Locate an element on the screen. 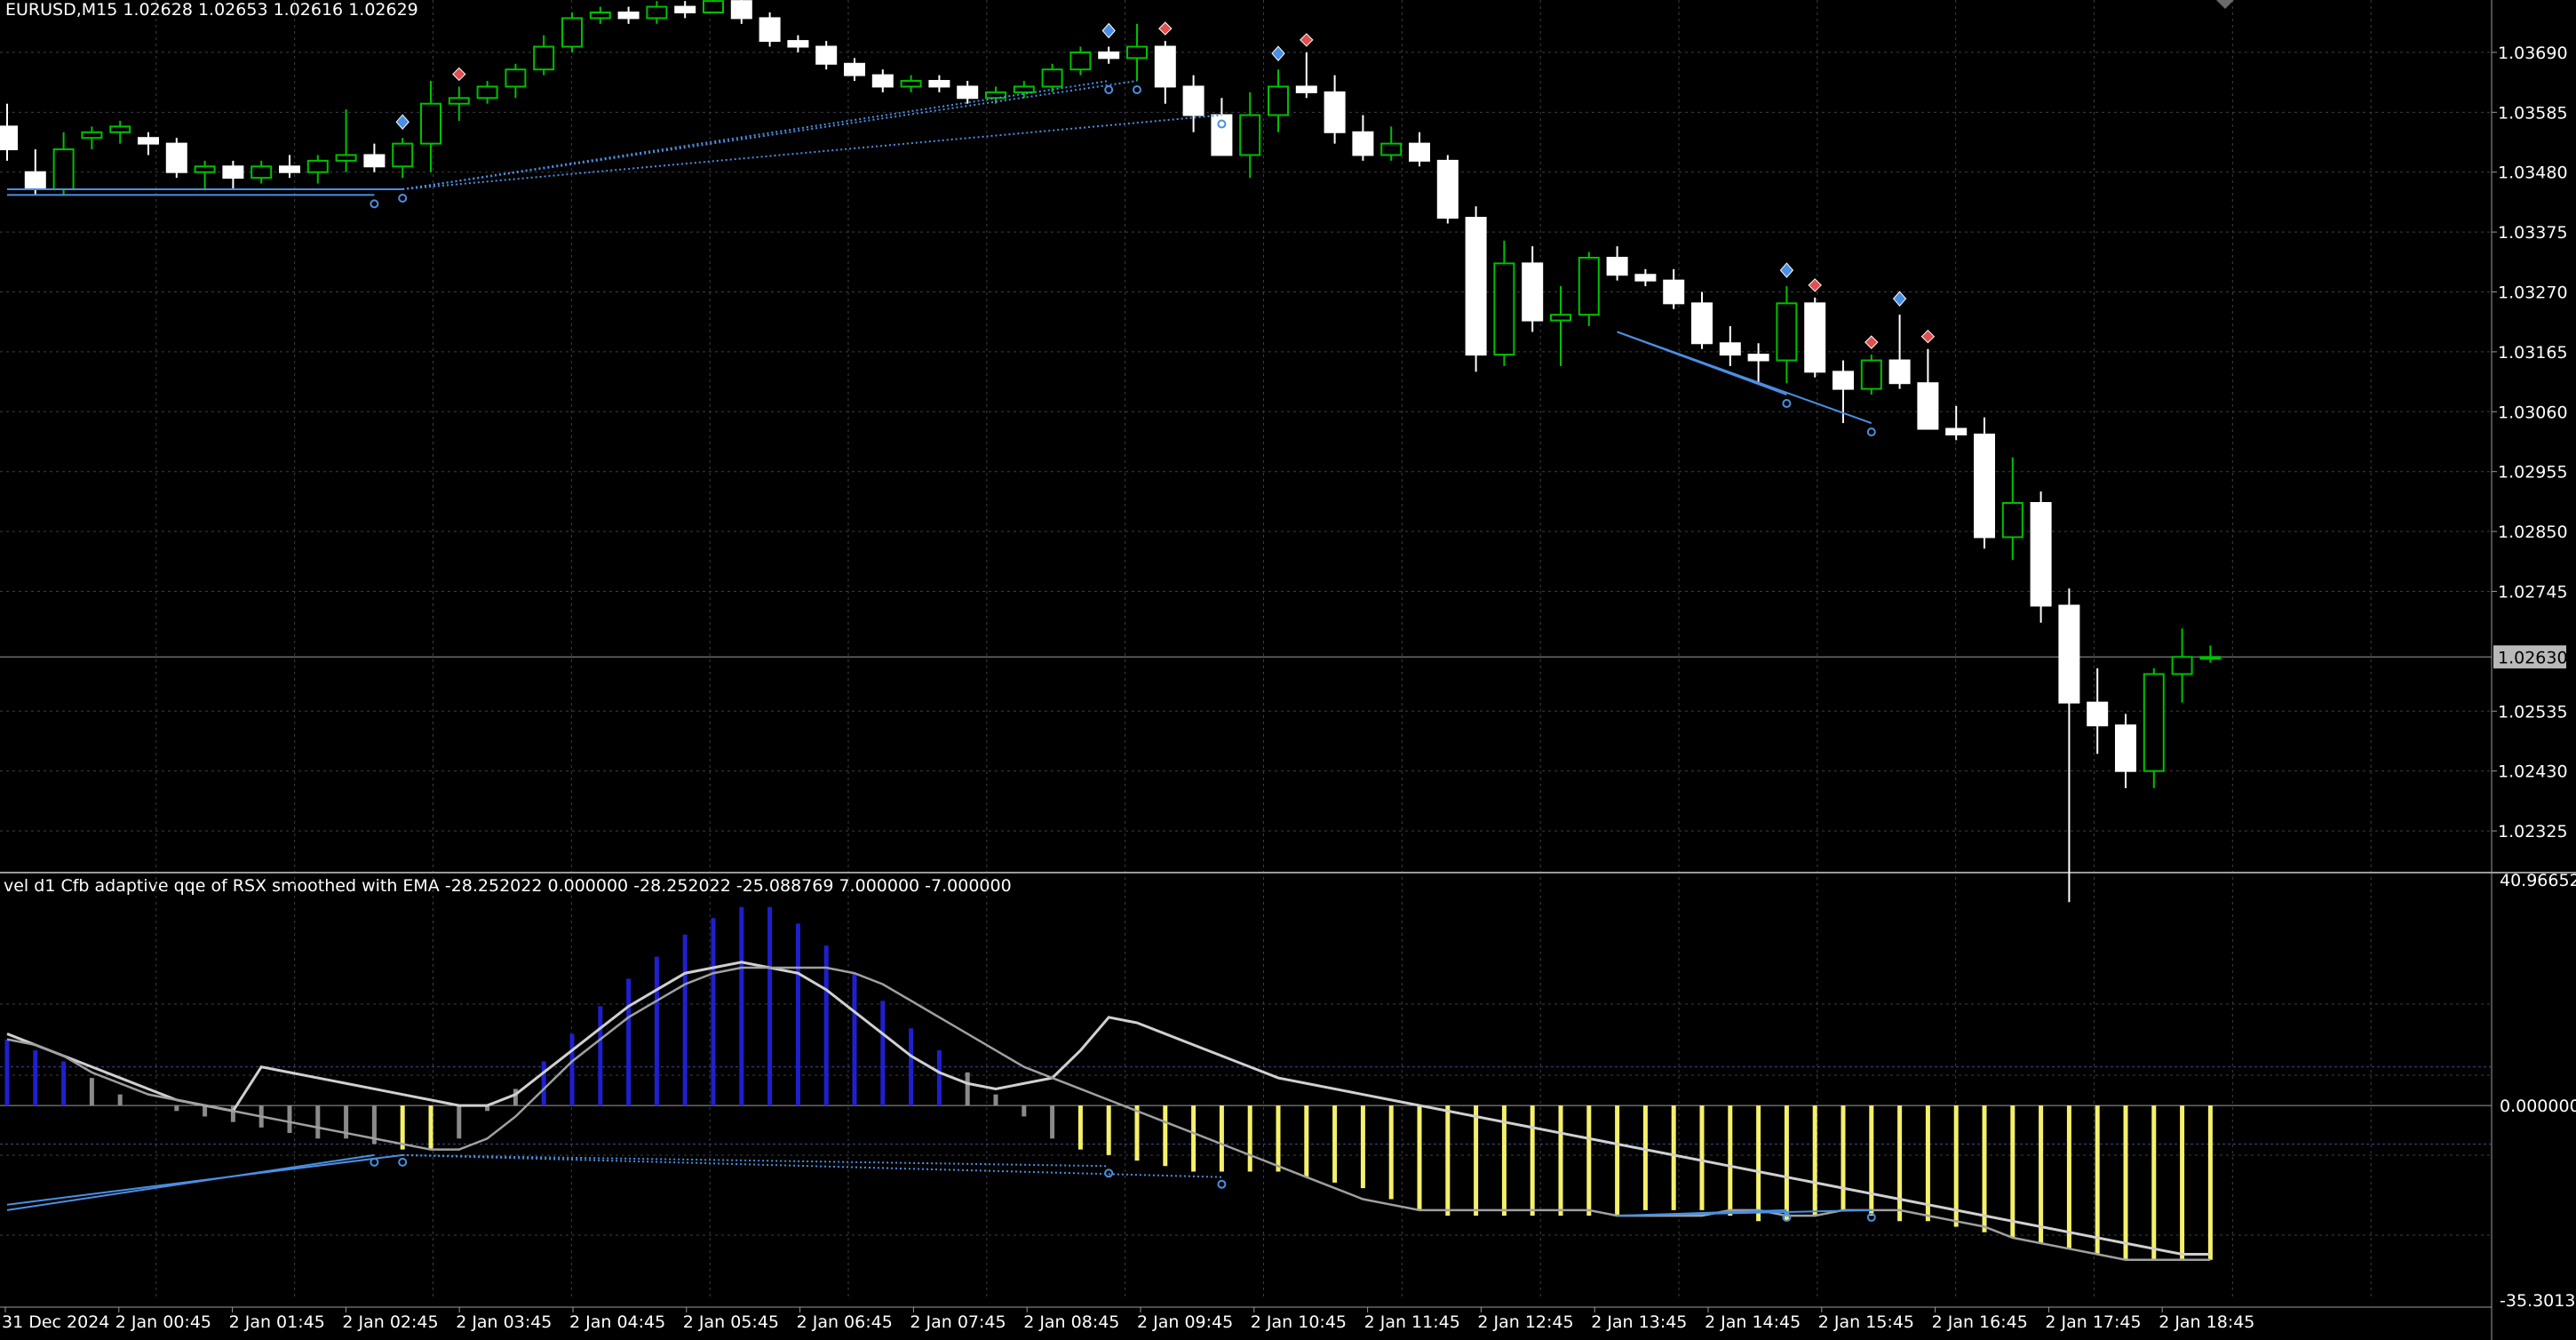  time-tick-label: 2 Jan 00:45 is located at coordinates (163, 1322).